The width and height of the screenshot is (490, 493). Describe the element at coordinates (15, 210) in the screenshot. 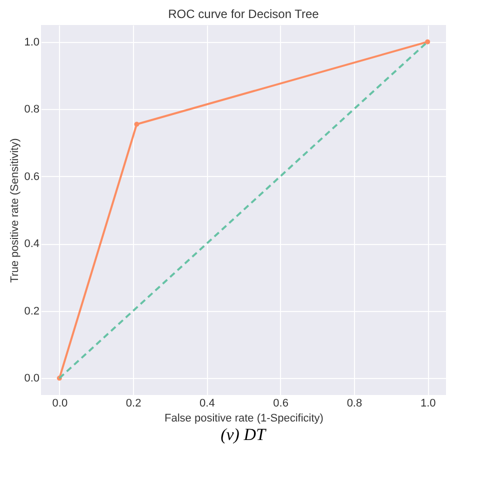

I see `y-axis-title: True positive rate (Sensitivity)` at that location.